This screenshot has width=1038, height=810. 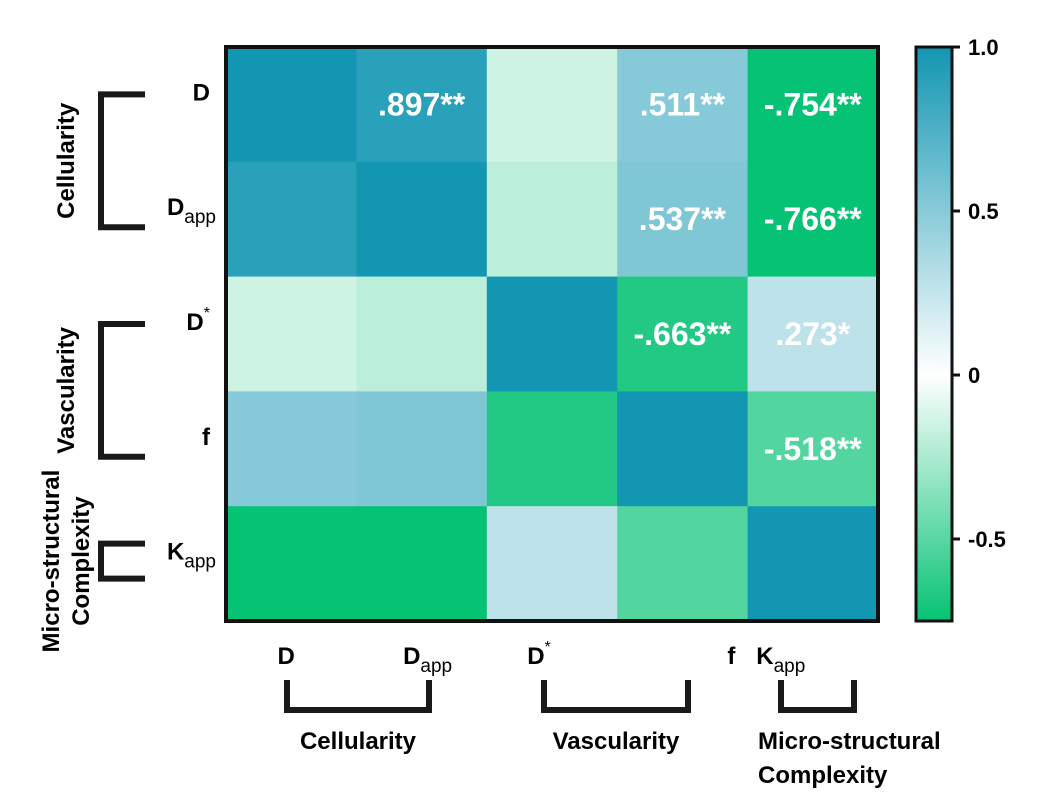 I want to click on x-group-label: Vascularity, so click(x=616, y=741).